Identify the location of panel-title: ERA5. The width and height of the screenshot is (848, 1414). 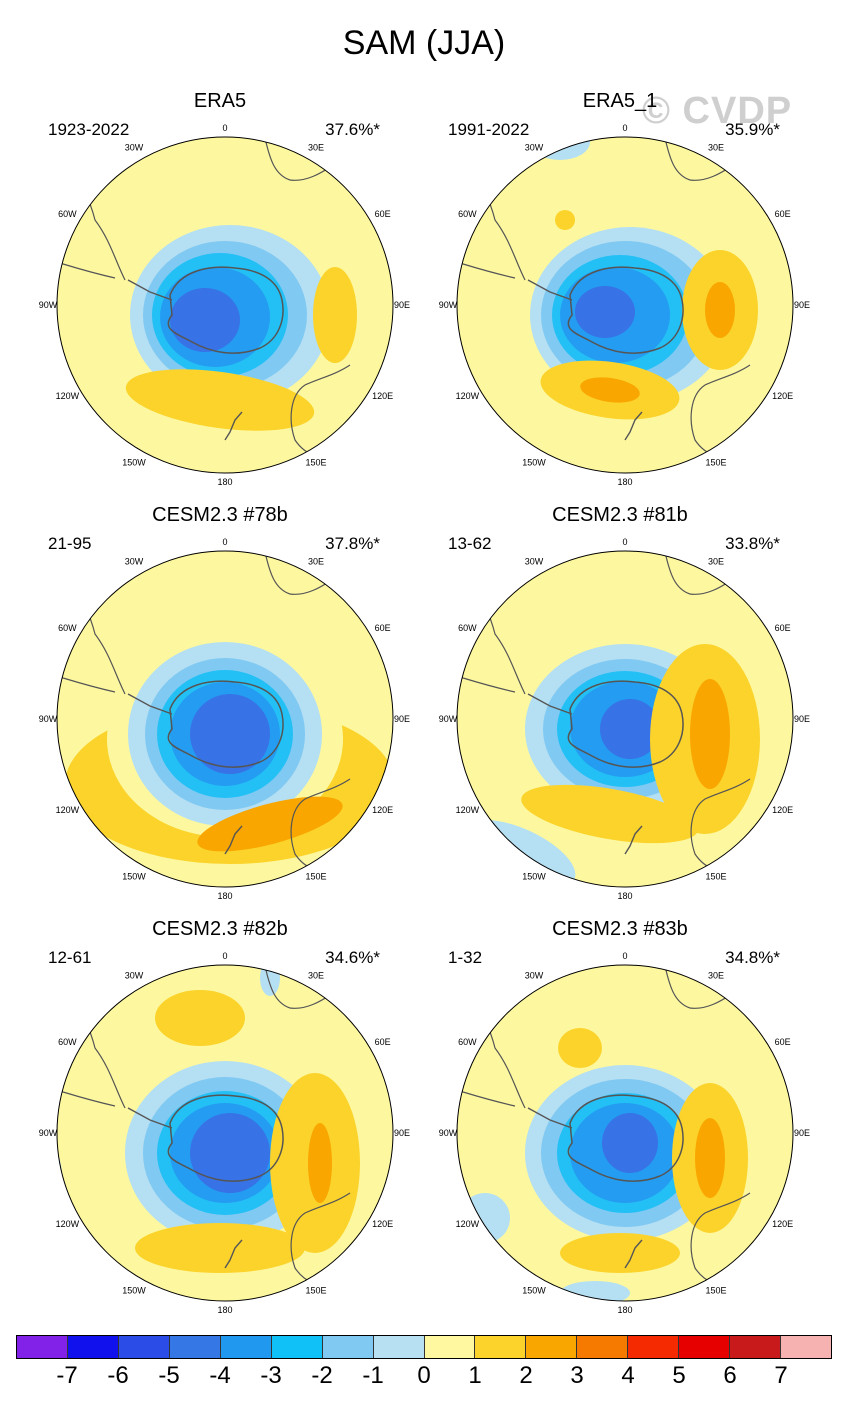
(220, 101).